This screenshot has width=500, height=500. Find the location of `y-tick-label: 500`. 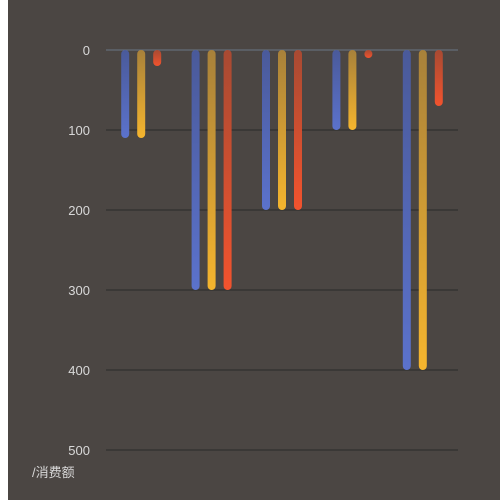

y-tick-label: 500 is located at coordinates (79, 450).